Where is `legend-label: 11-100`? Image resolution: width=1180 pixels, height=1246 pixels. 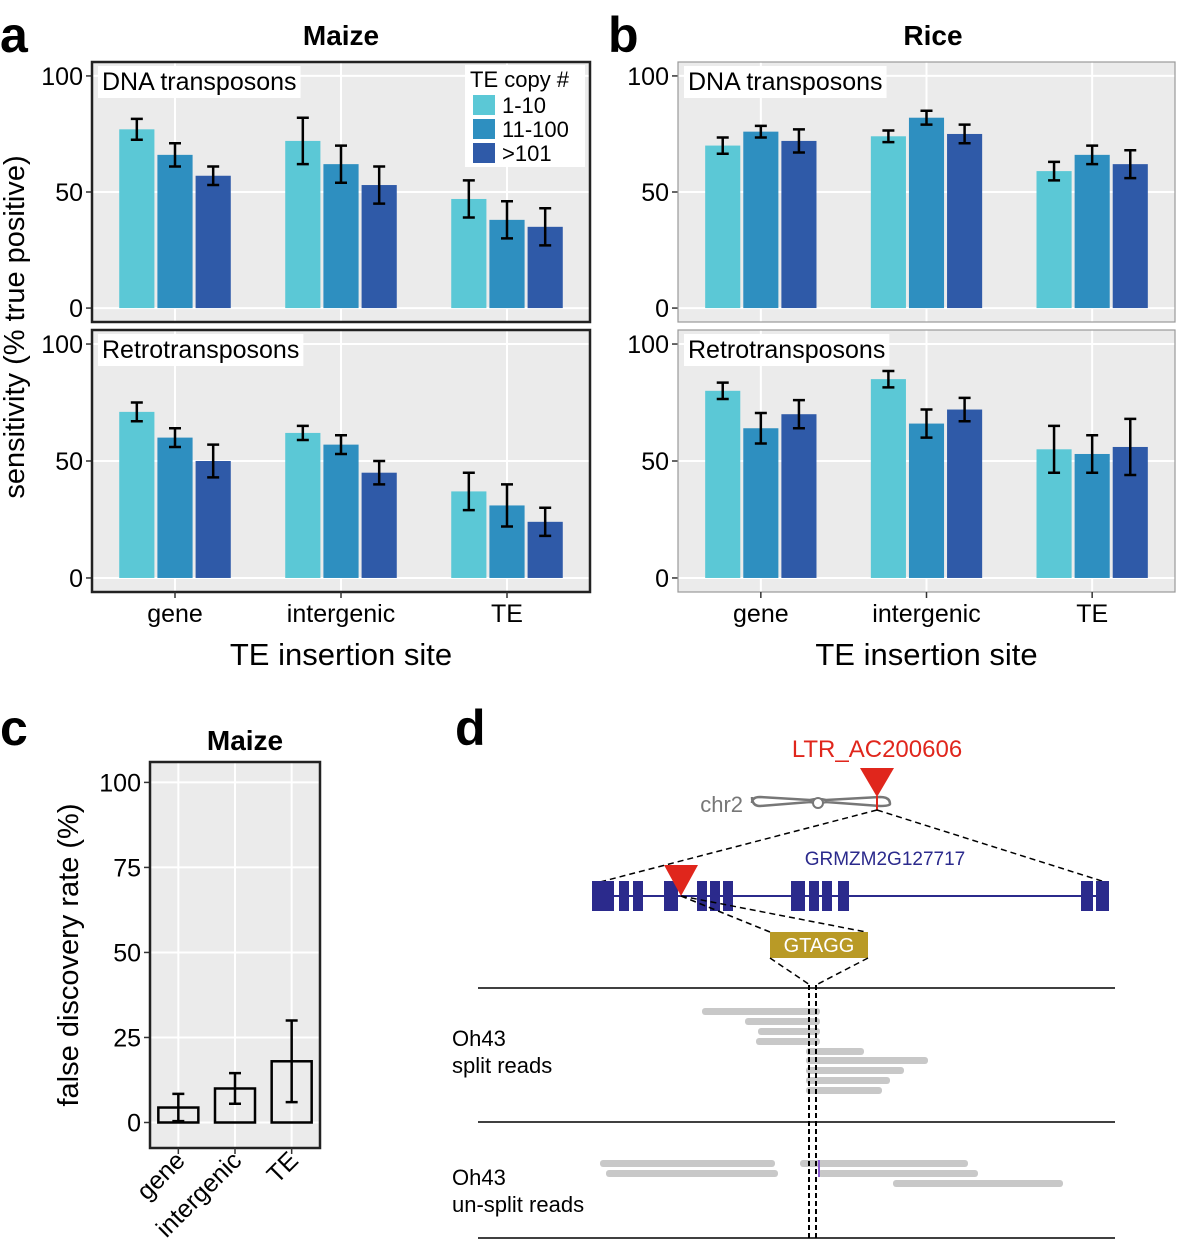
legend-label: 11-100 is located at coordinates (535, 129).